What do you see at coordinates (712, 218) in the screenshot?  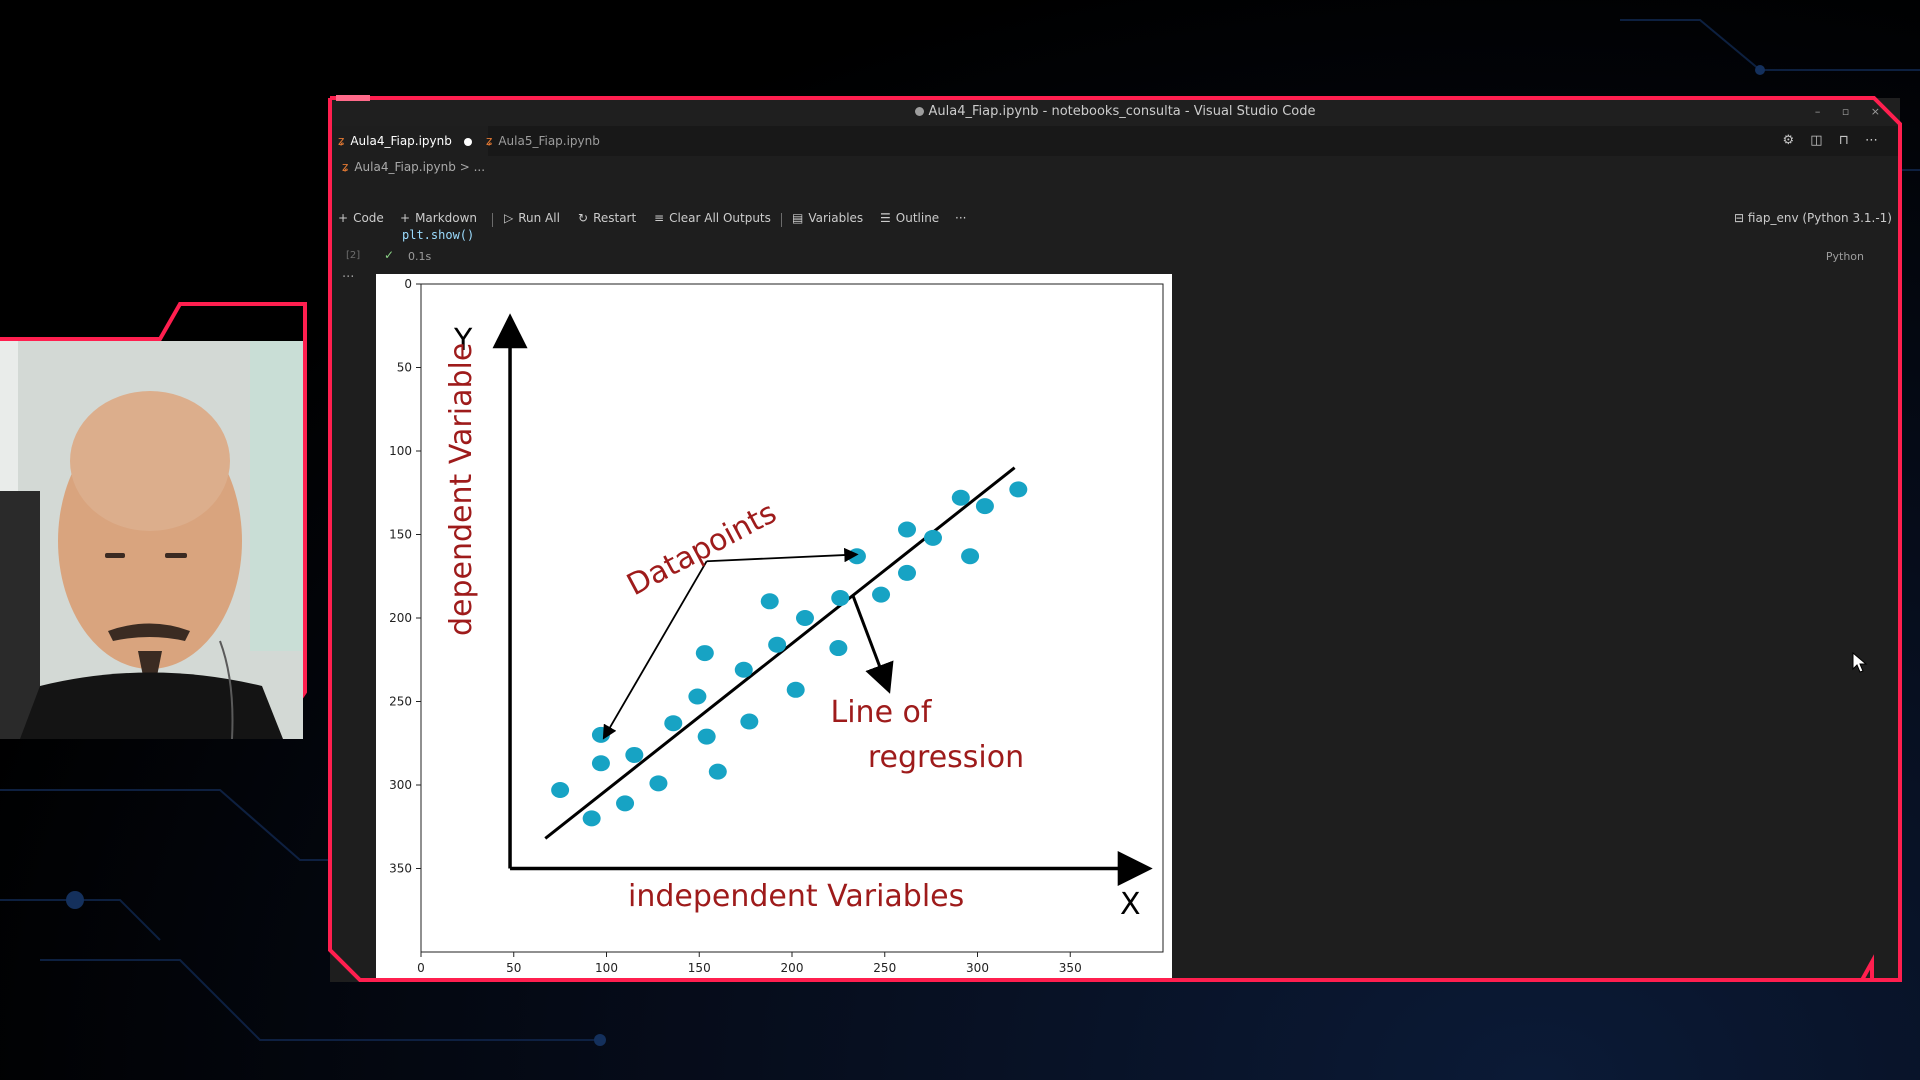 I see `clear-outputs-button: ≡ Clear All Outputs` at bounding box center [712, 218].